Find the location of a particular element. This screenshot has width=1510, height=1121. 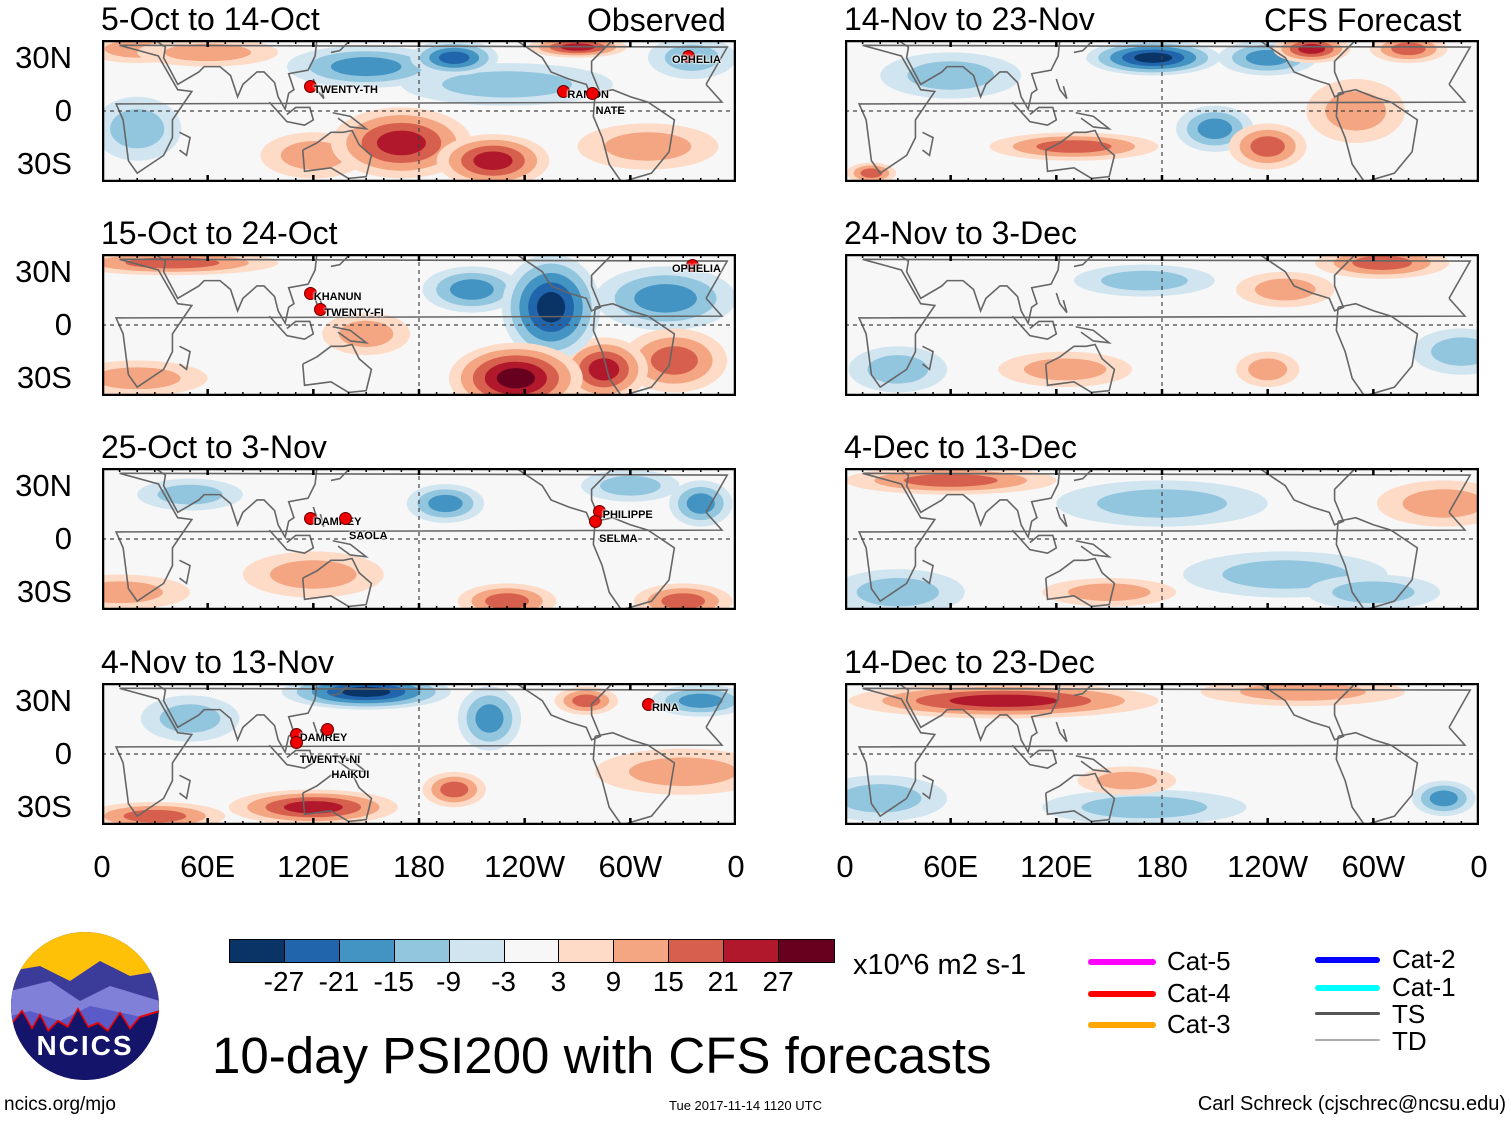

legend-label: TD is located at coordinates (1409, 1041).